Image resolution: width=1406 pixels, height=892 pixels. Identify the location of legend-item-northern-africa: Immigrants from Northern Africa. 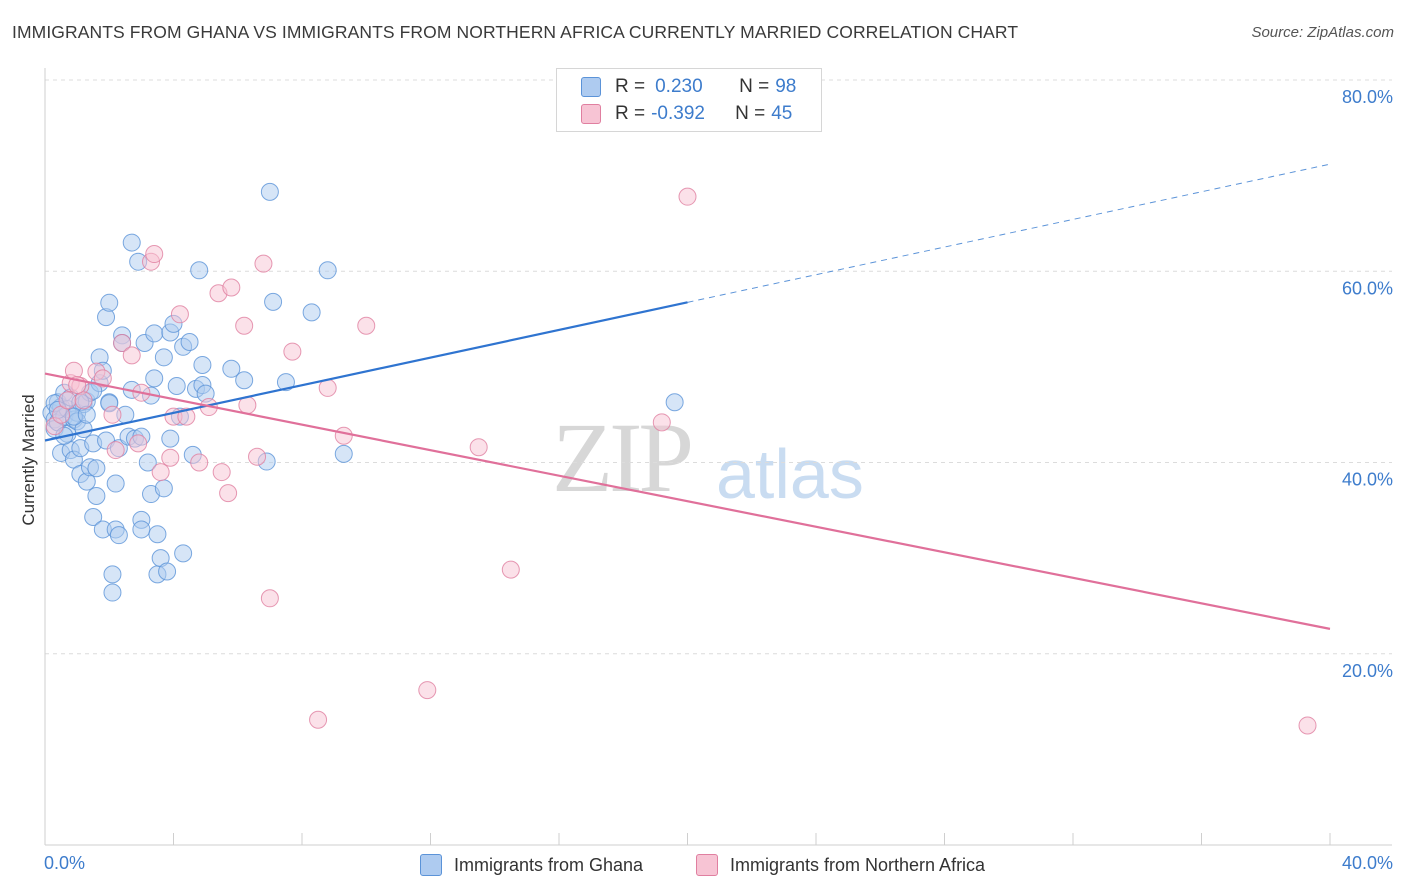
(840, 865).